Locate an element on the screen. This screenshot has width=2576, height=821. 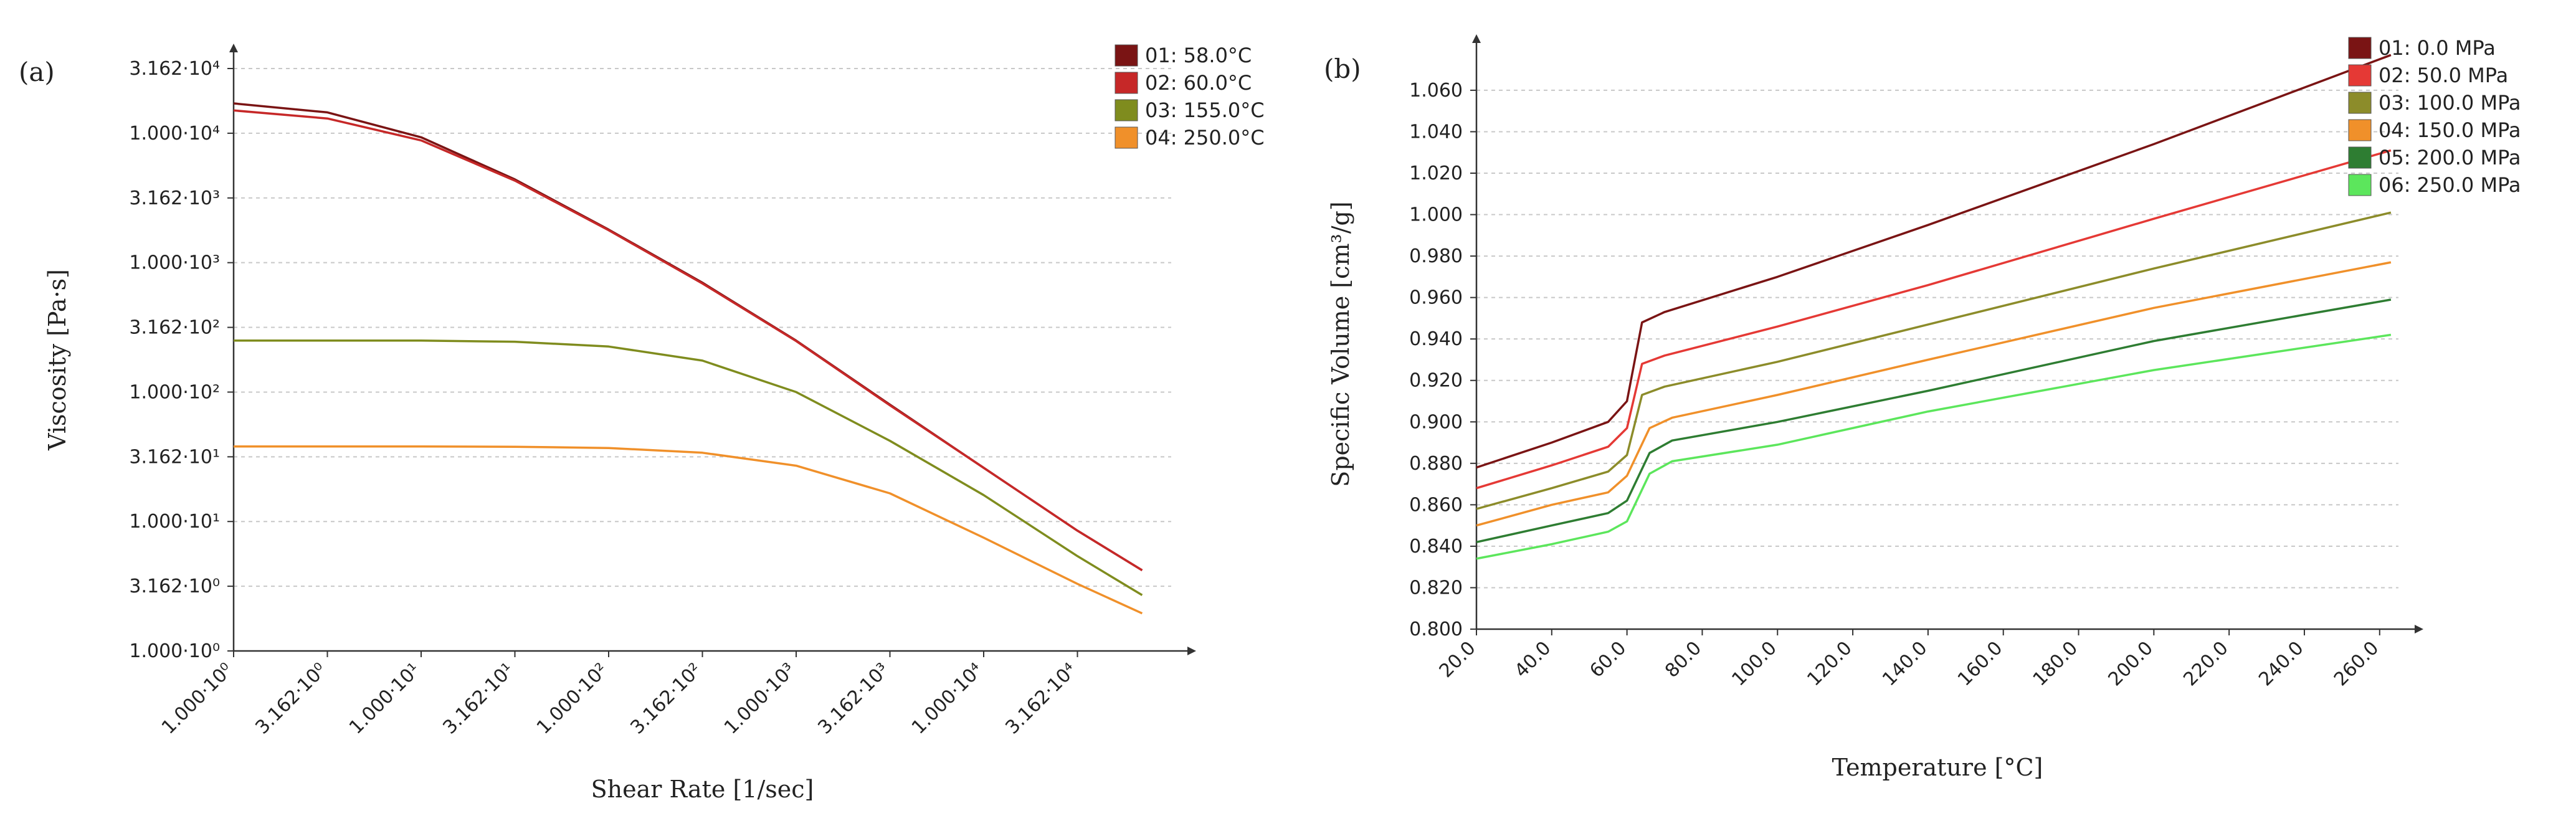
y-tick-label: 1.000·10³ is located at coordinates (175, 263).